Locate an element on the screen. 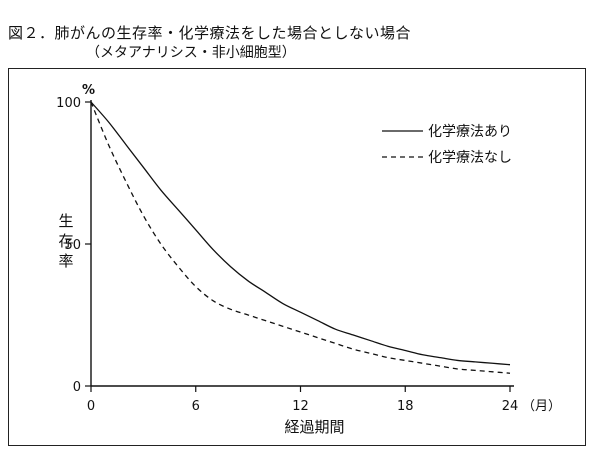 This screenshot has height=456, width=600. x-unit-label: （月） is located at coordinates (541, 406).